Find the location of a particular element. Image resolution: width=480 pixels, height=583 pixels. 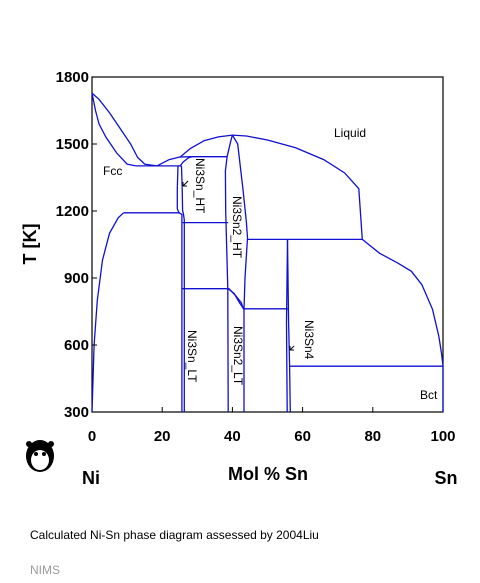

nims-logo is located at coordinates (40, 456).